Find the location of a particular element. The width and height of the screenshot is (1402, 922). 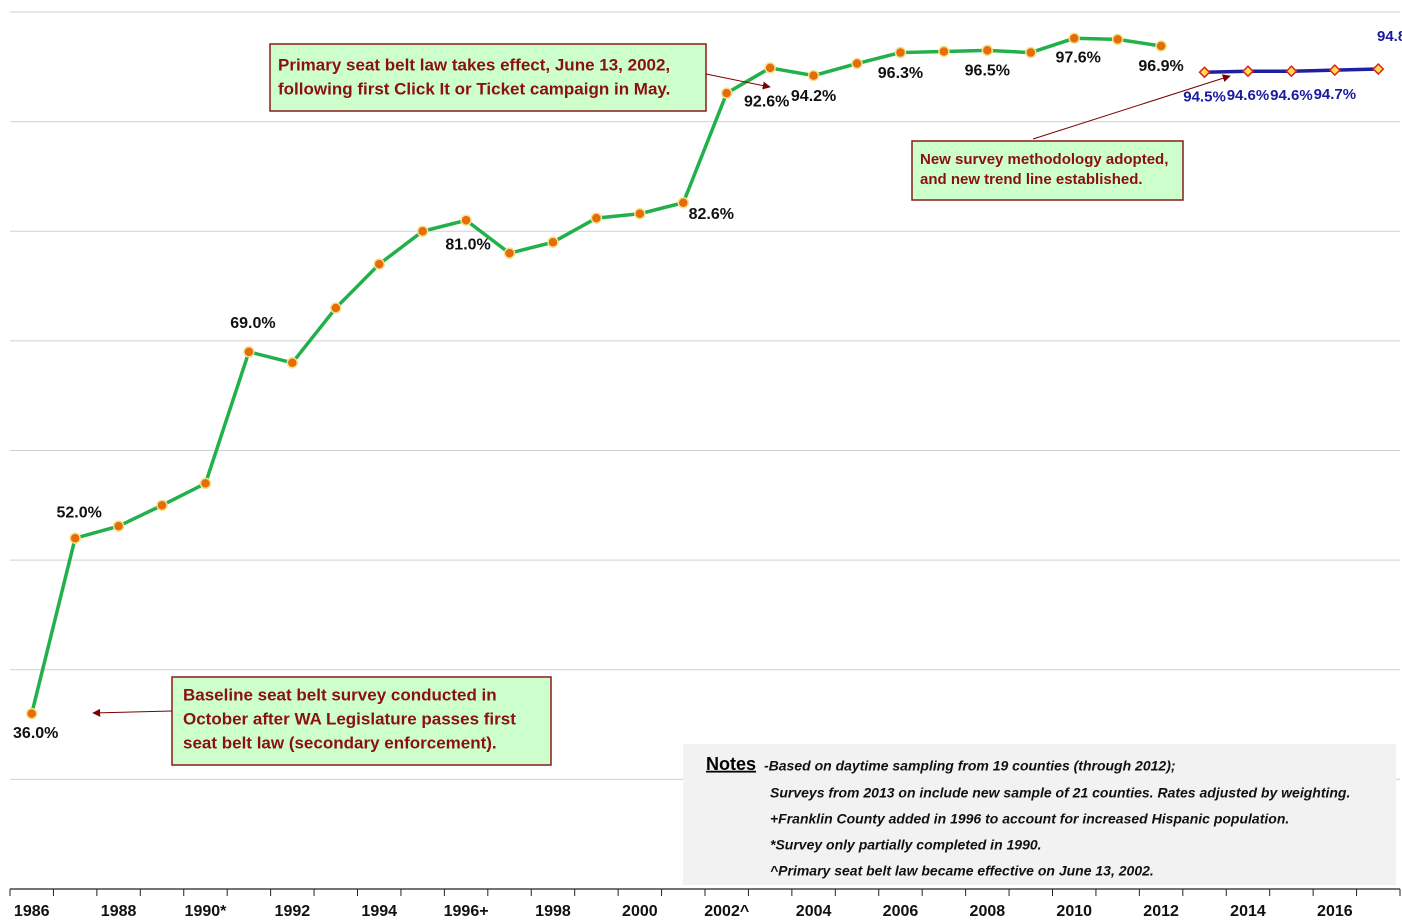

annotation-text: seat belt law (secondary enforcement). is located at coordinates (340, 742).